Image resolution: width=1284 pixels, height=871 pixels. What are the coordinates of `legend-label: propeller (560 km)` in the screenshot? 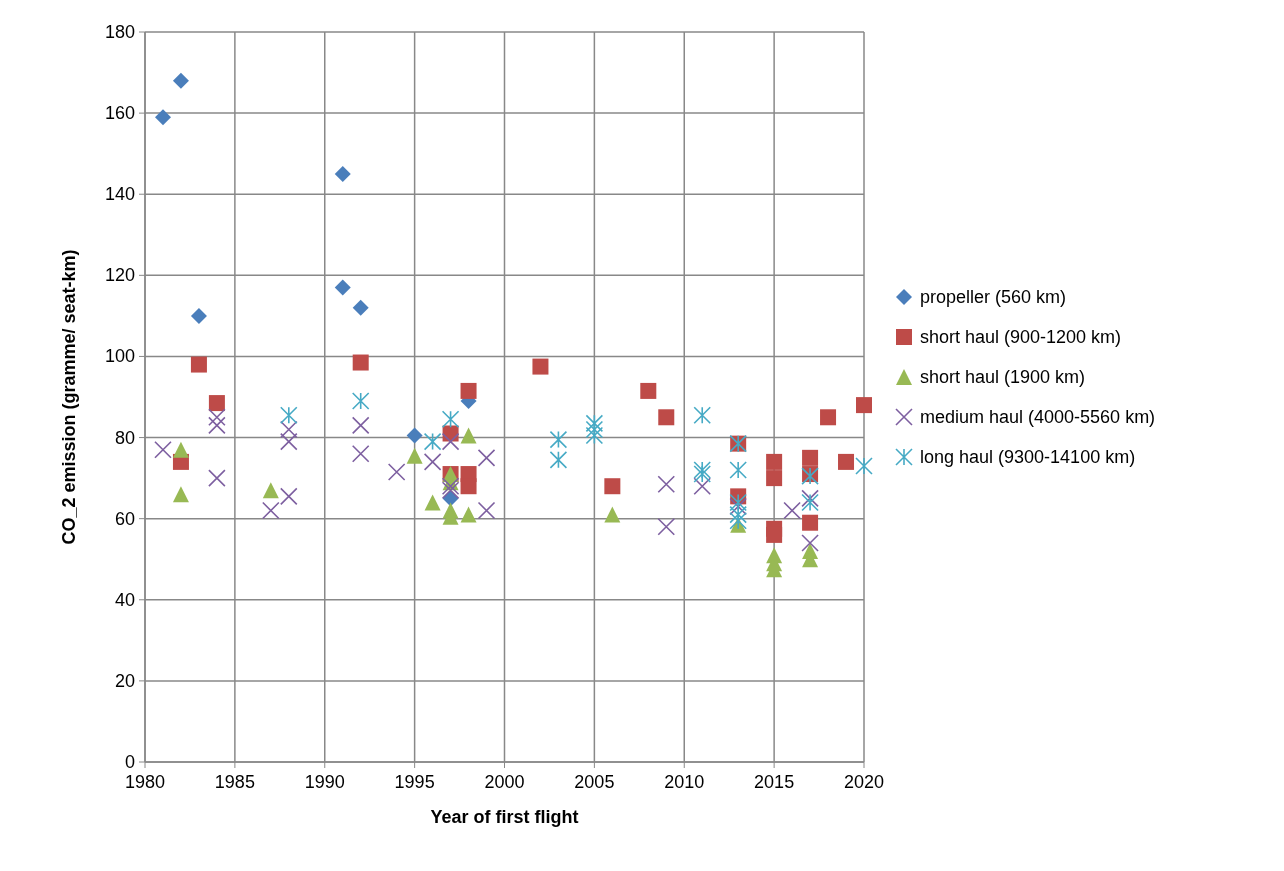 It's located at (993, 297).